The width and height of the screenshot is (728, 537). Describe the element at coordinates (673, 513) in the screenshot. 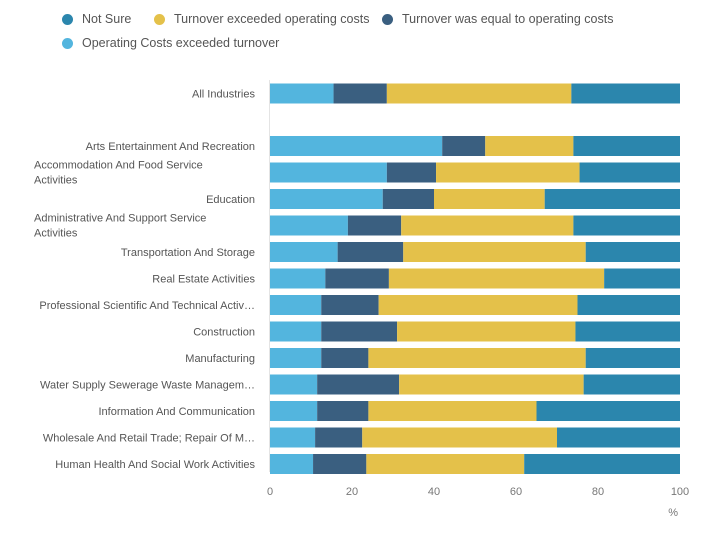

I see `x-axis-label: %` at that location.